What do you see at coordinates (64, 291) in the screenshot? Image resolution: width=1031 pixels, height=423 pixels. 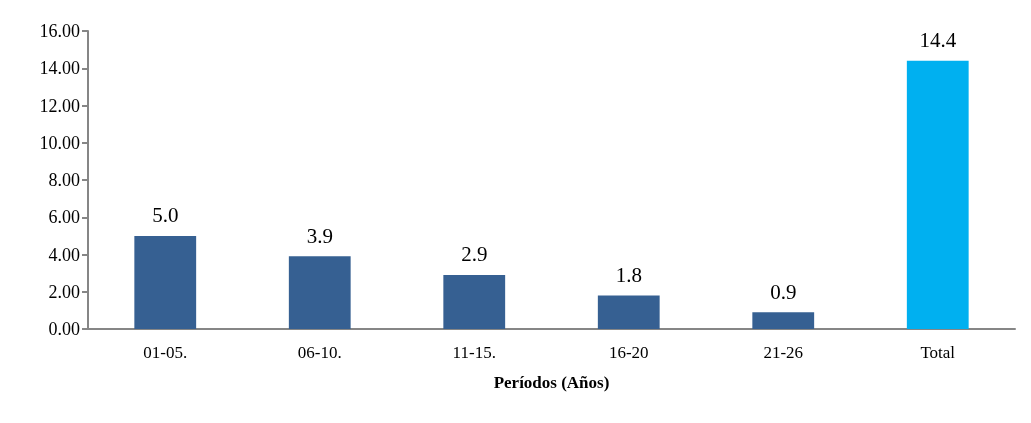 I see `y-tick-label: 2.00` at bounding box center [64, 291].